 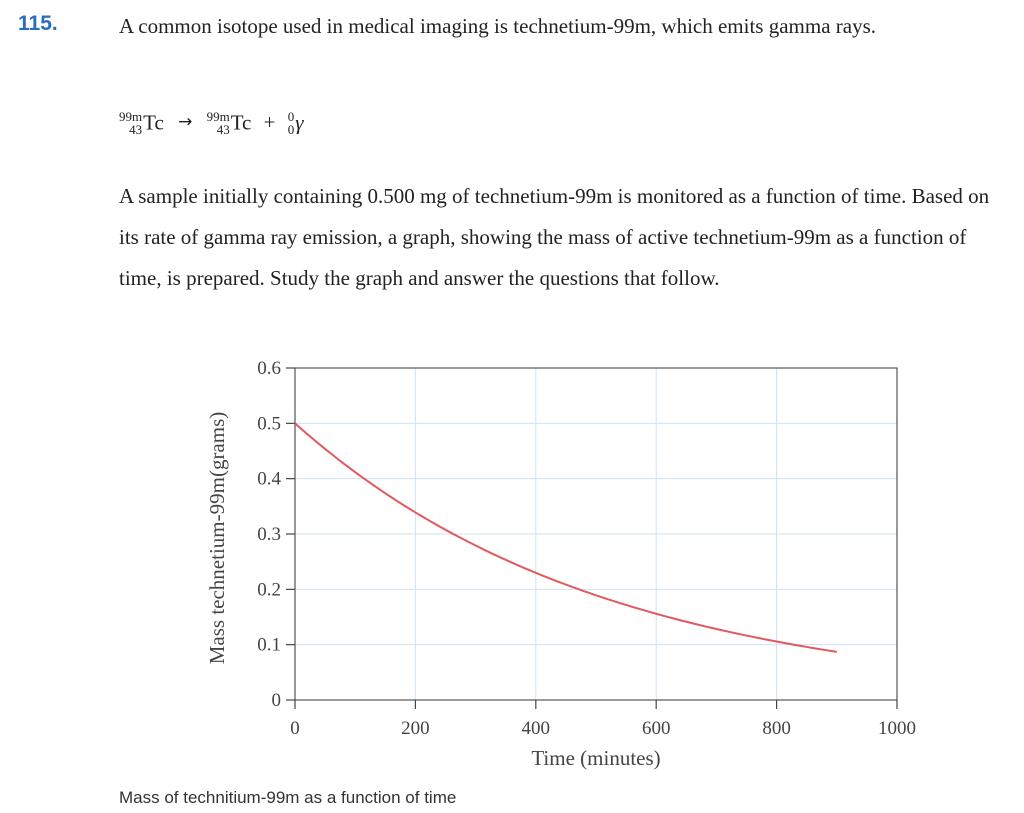 What do you see at coordinates (269, 534) in the screenshot?
I see `y-tick-label: 0.3` at bounding box center [269, 534].